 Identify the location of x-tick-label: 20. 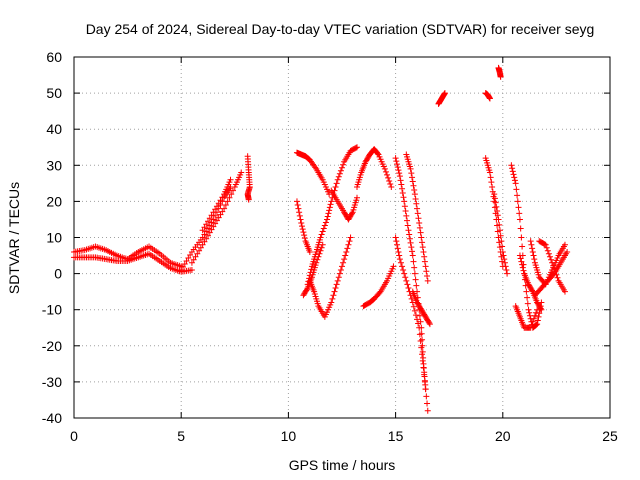
(503, 436).